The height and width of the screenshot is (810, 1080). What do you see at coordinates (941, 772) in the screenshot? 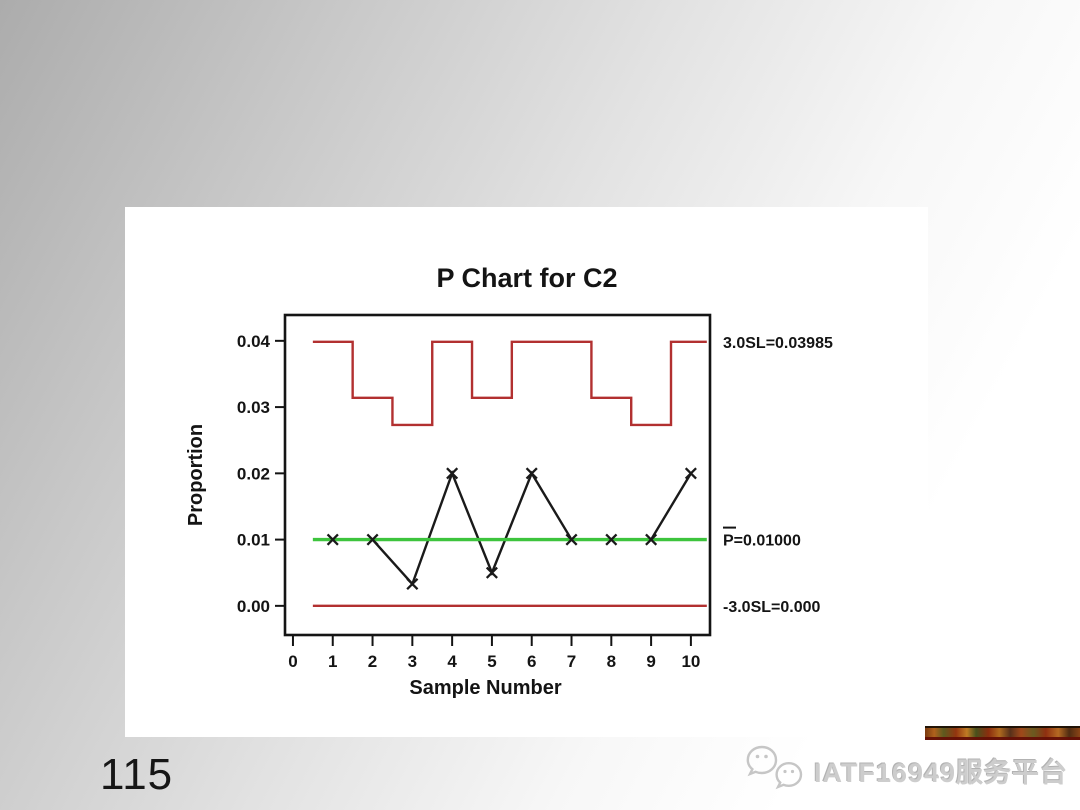
I see `watermark-text: IATF16949服务平台` at bounding box center [941, 772].